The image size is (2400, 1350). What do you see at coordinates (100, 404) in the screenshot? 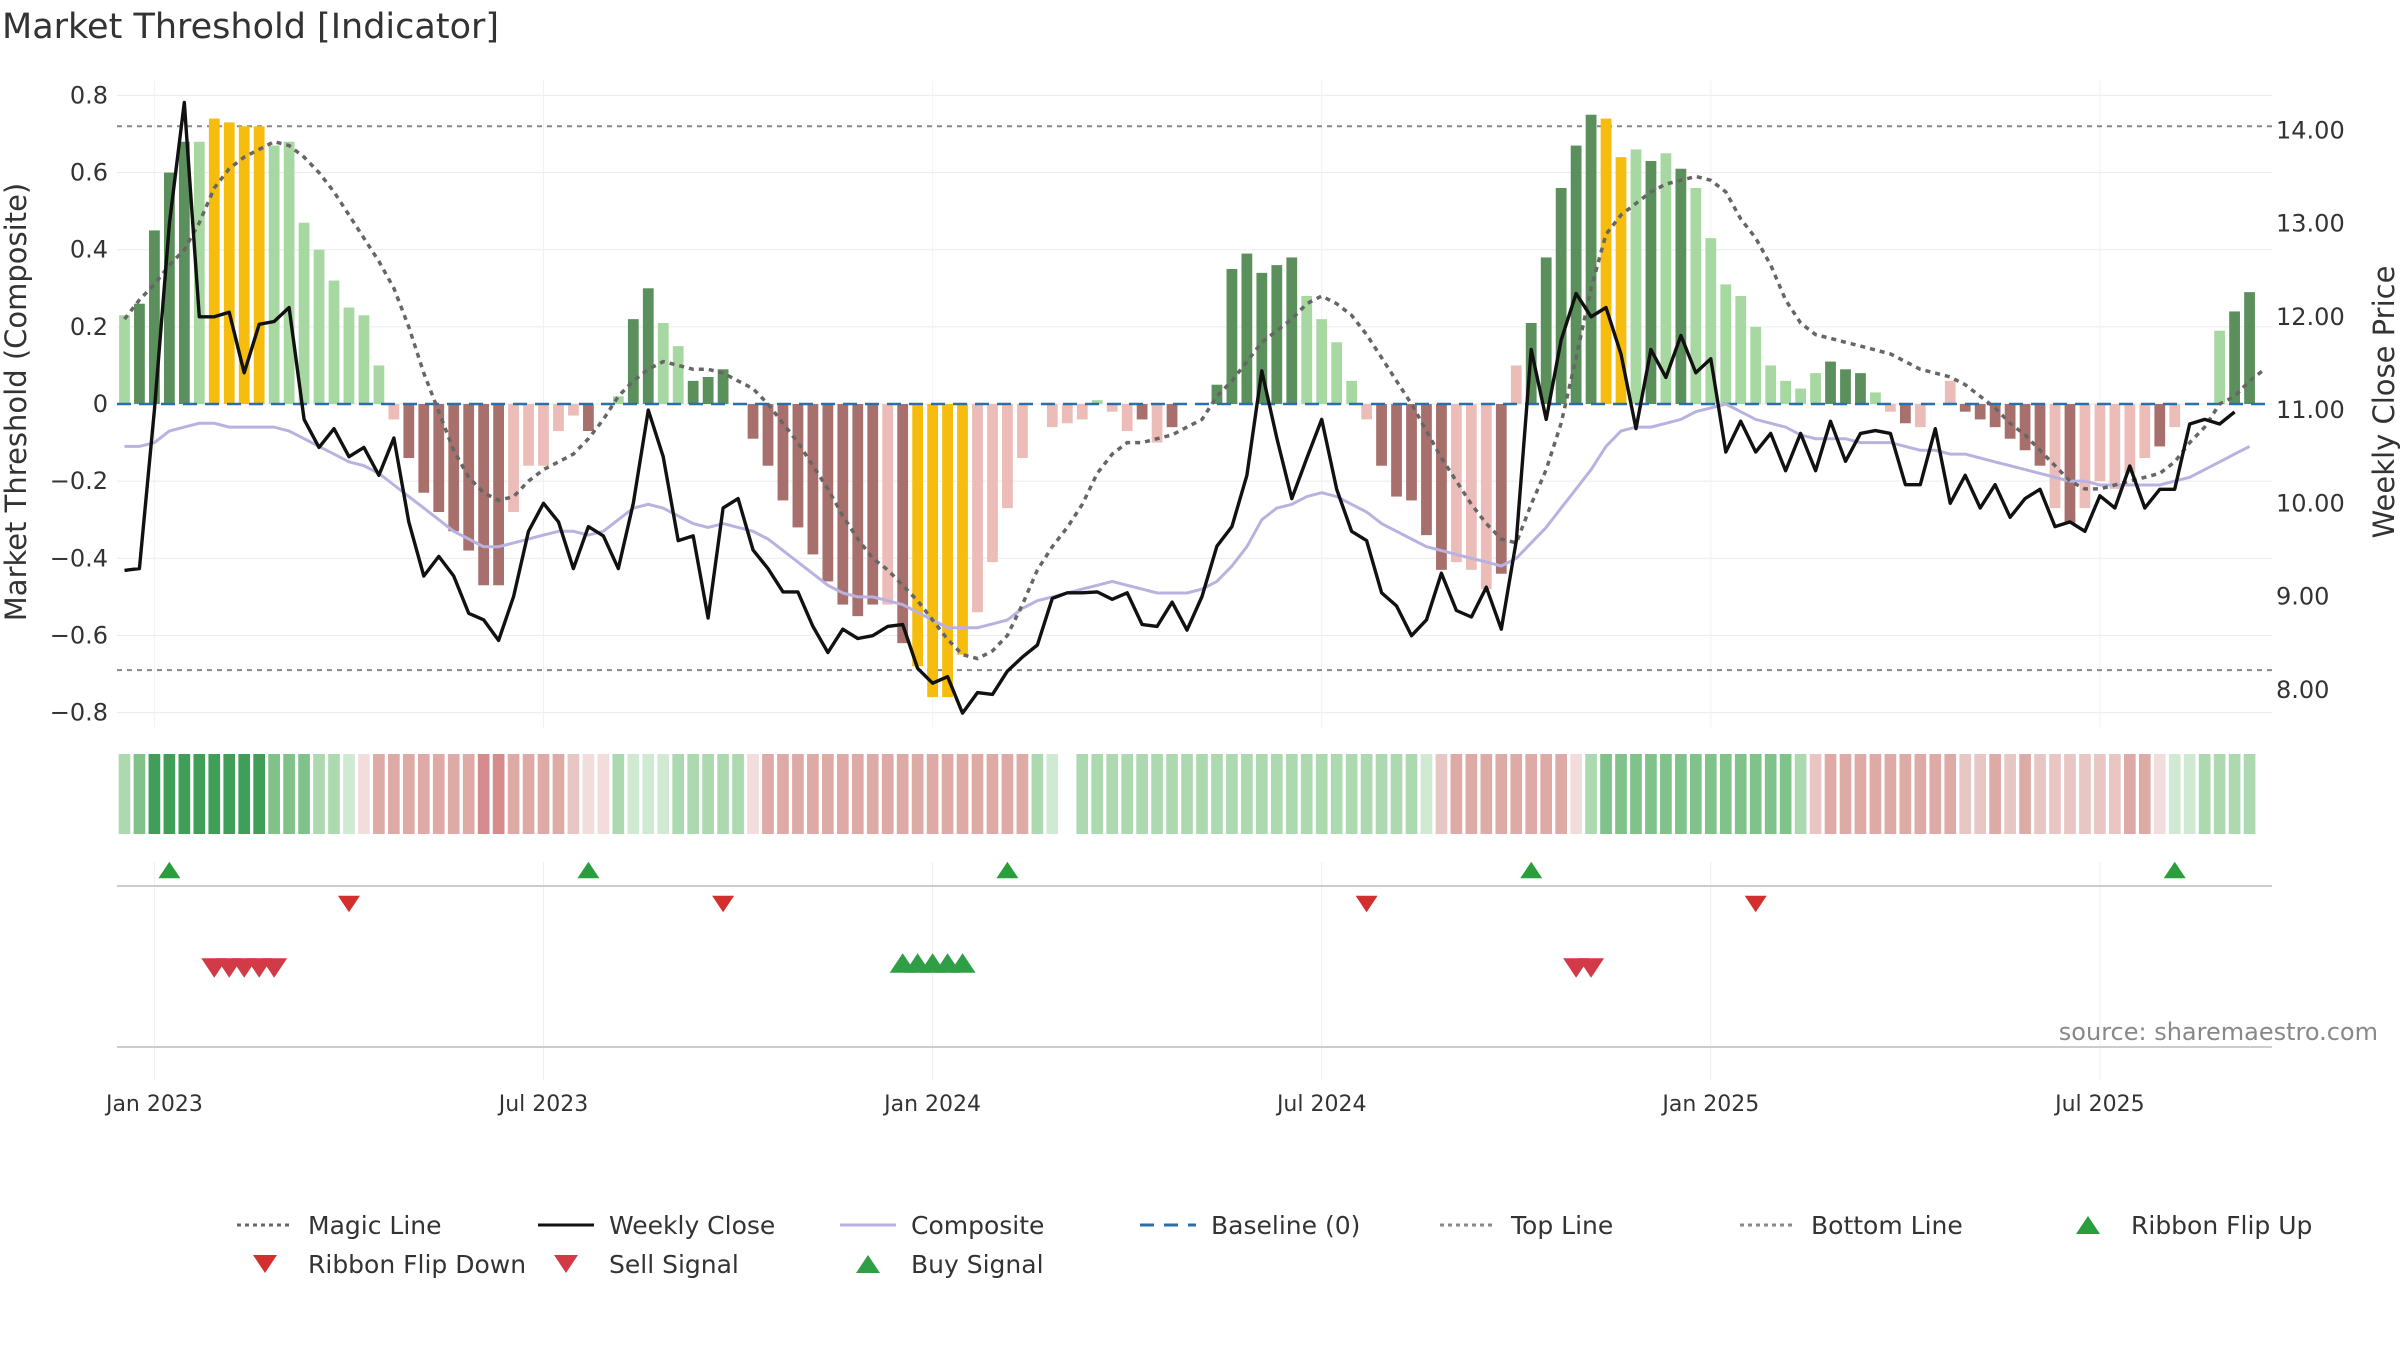
I see `y-tick-label: 0` at bounding box center [100, 404].